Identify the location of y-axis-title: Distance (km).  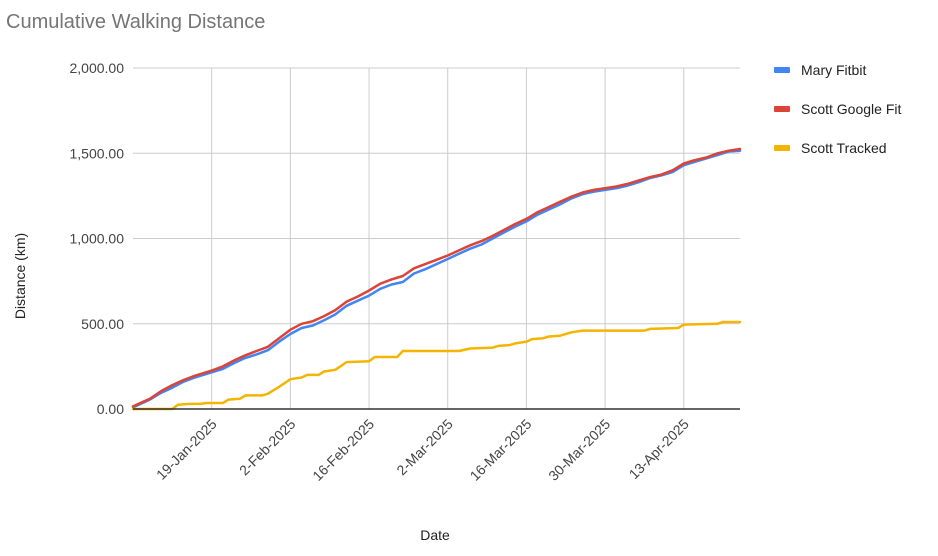
(20, 276).